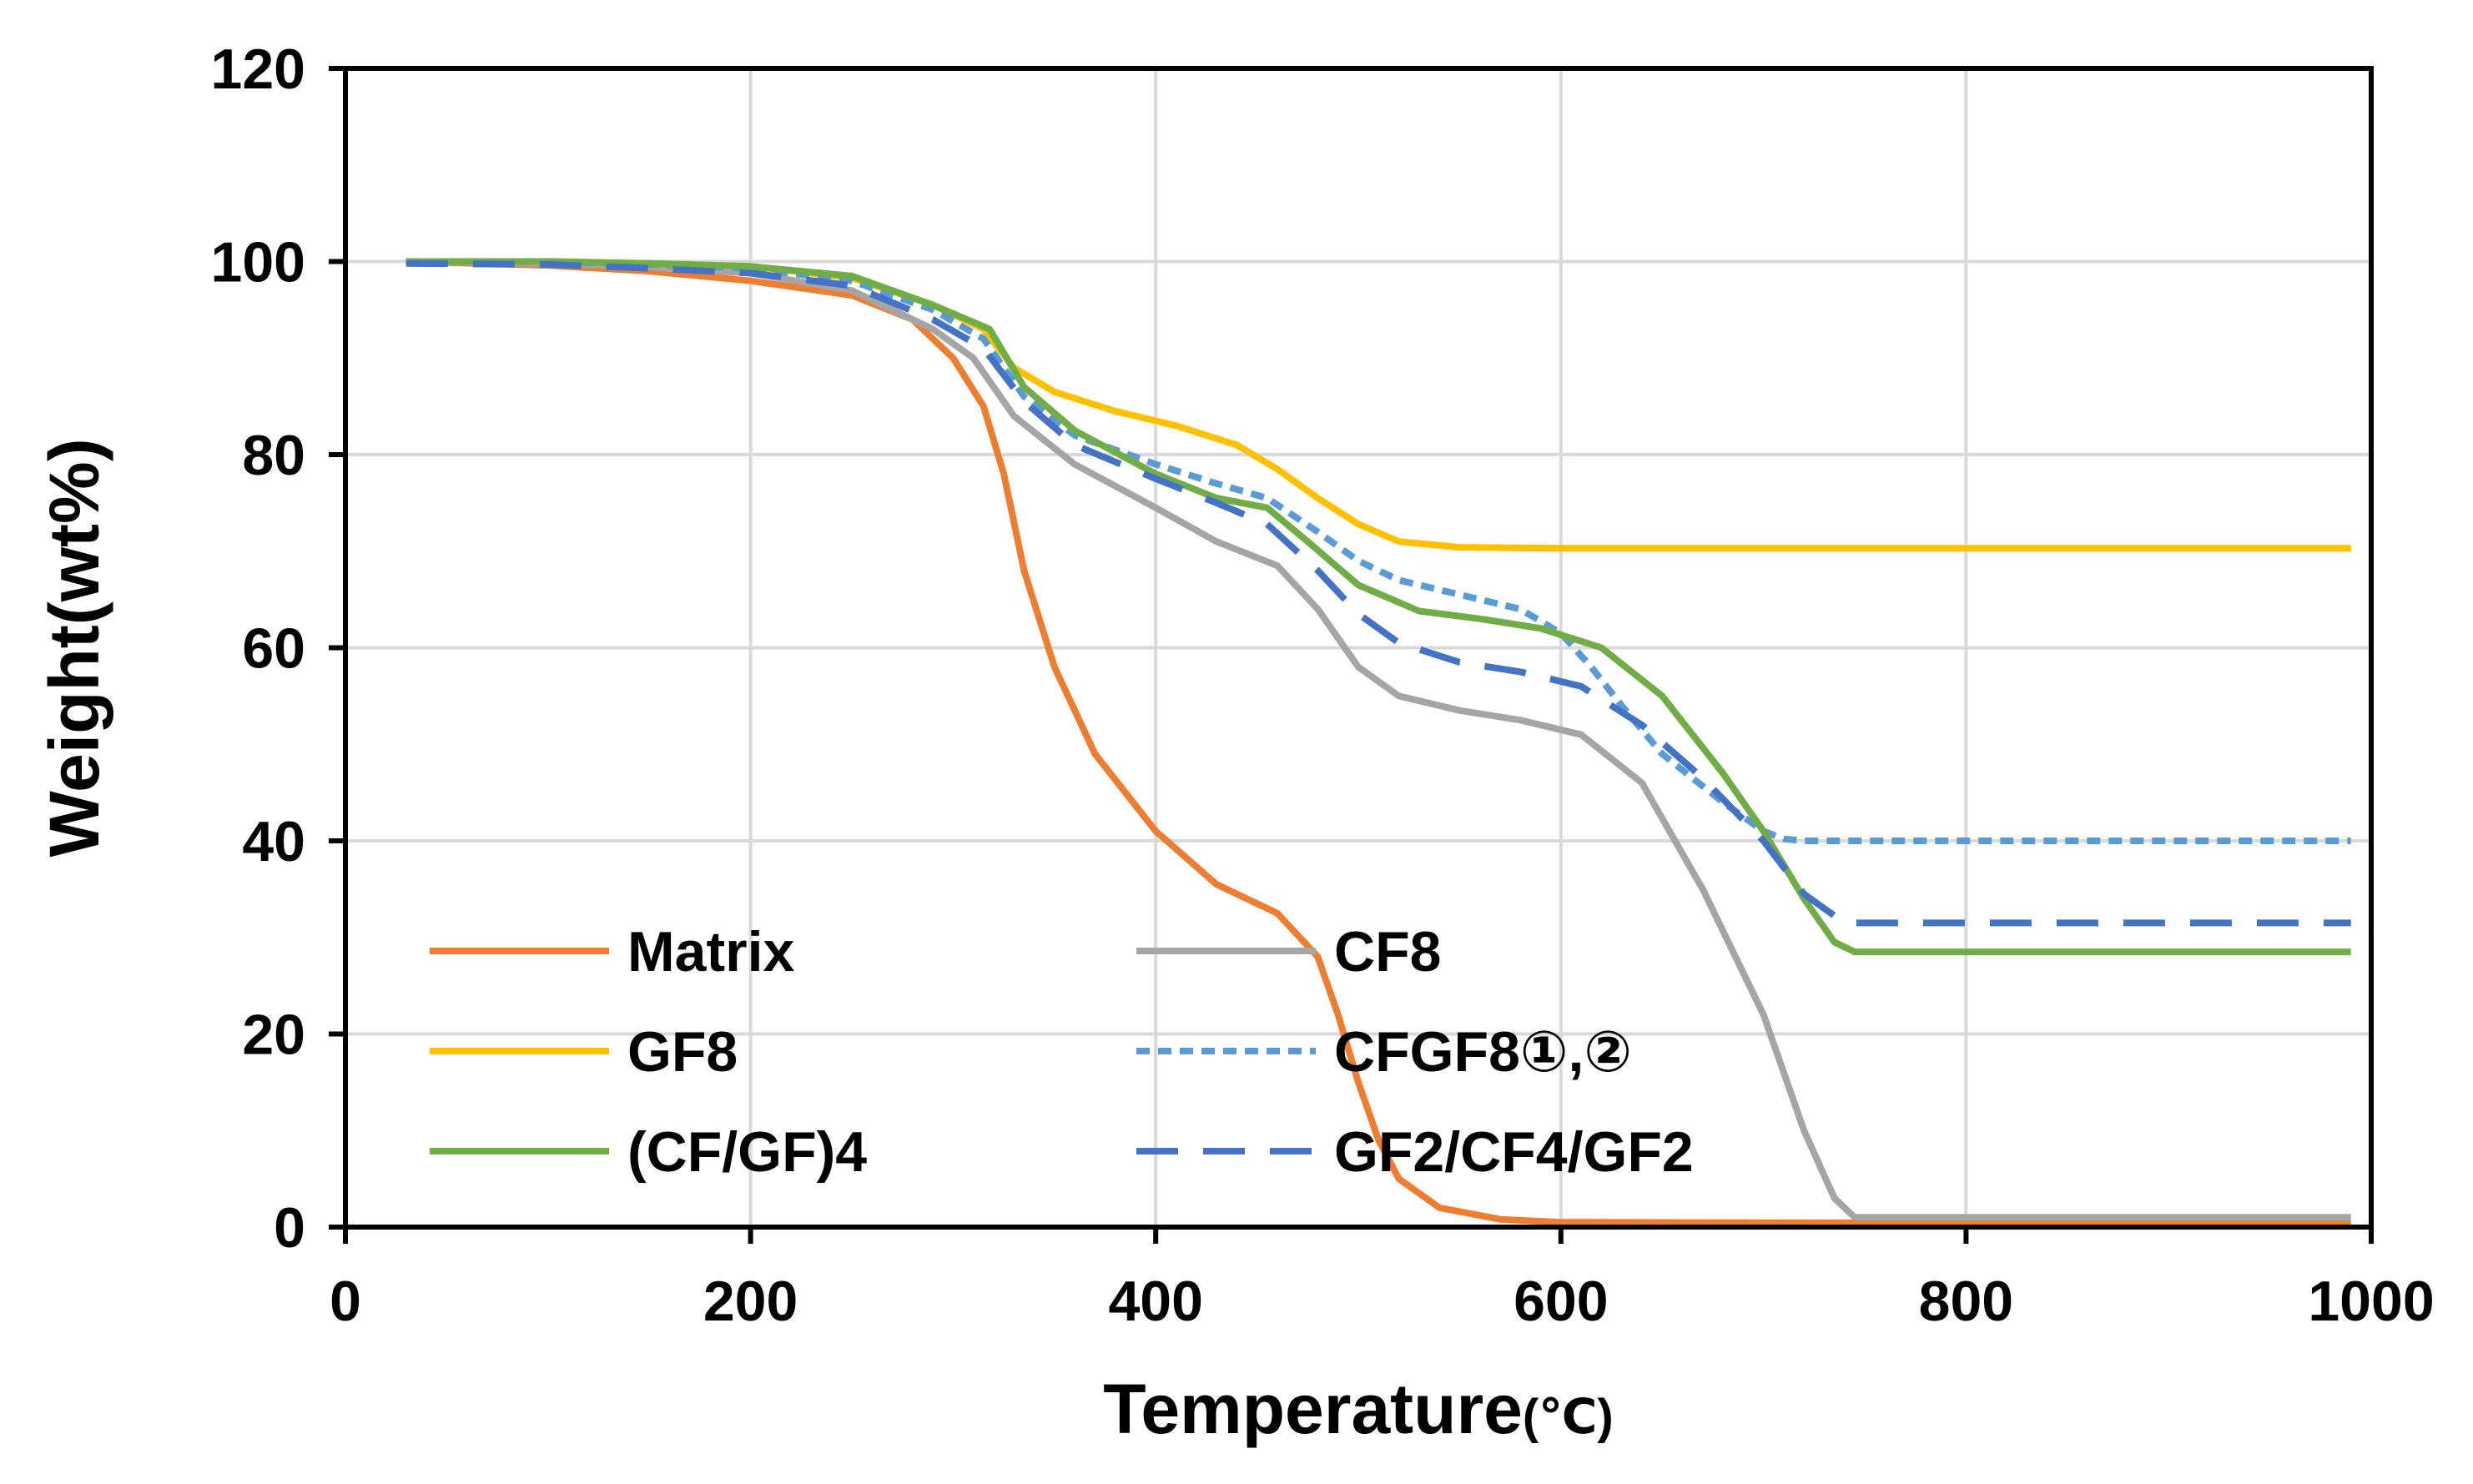 The height and width of the screenshot is (1484, 2473). I want to click on x-axis-title: Temperature(℃), so click(1358, 1409).